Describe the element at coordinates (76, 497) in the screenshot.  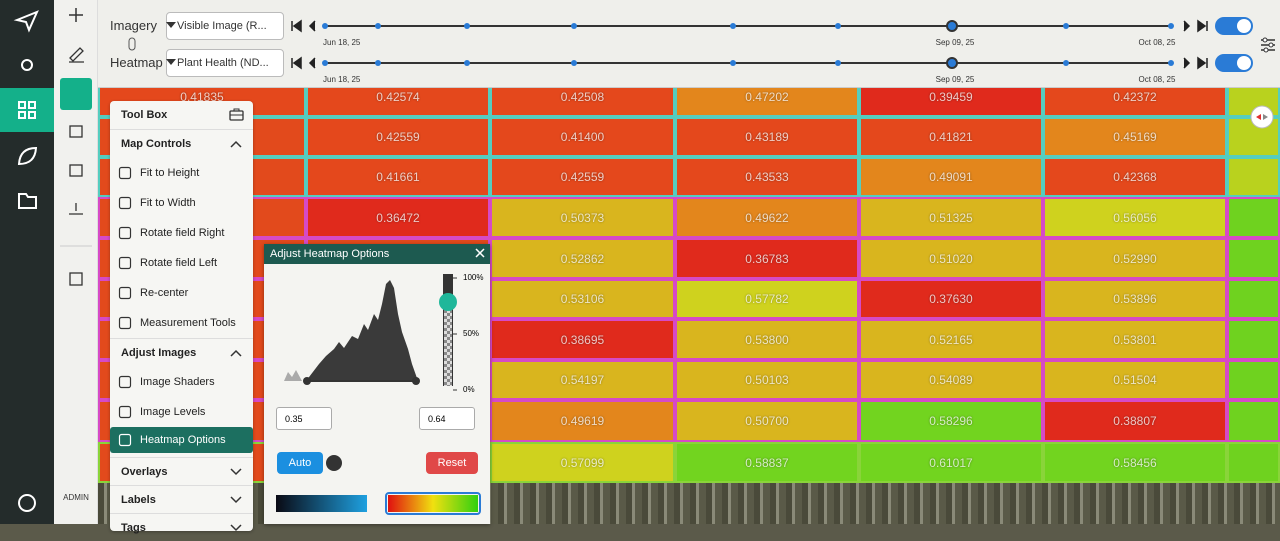
I see `admin-label: ADMIN` at that location.